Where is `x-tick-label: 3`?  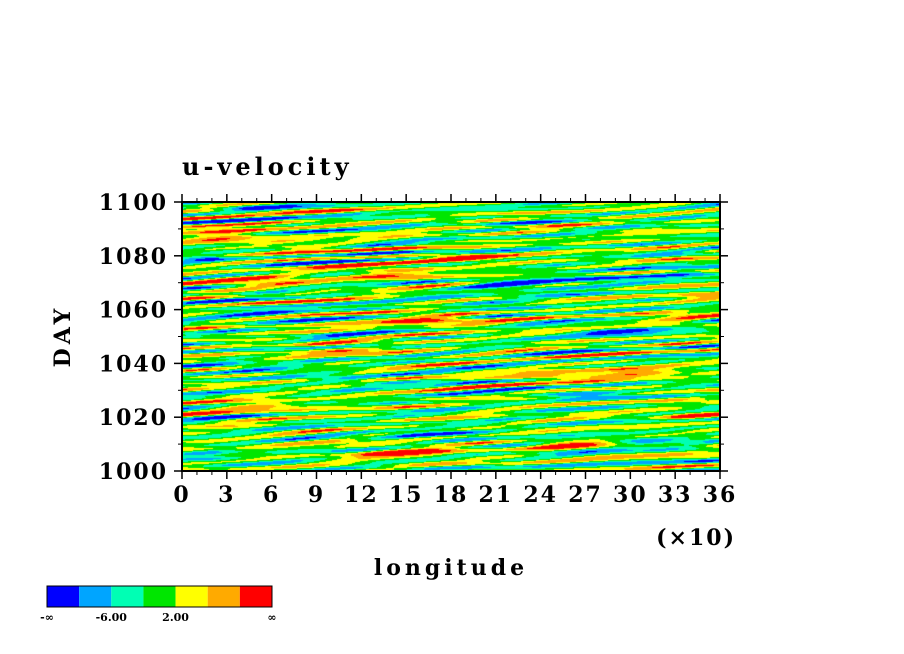
x-tick-label: 3 is located at coordinates (226, 495).